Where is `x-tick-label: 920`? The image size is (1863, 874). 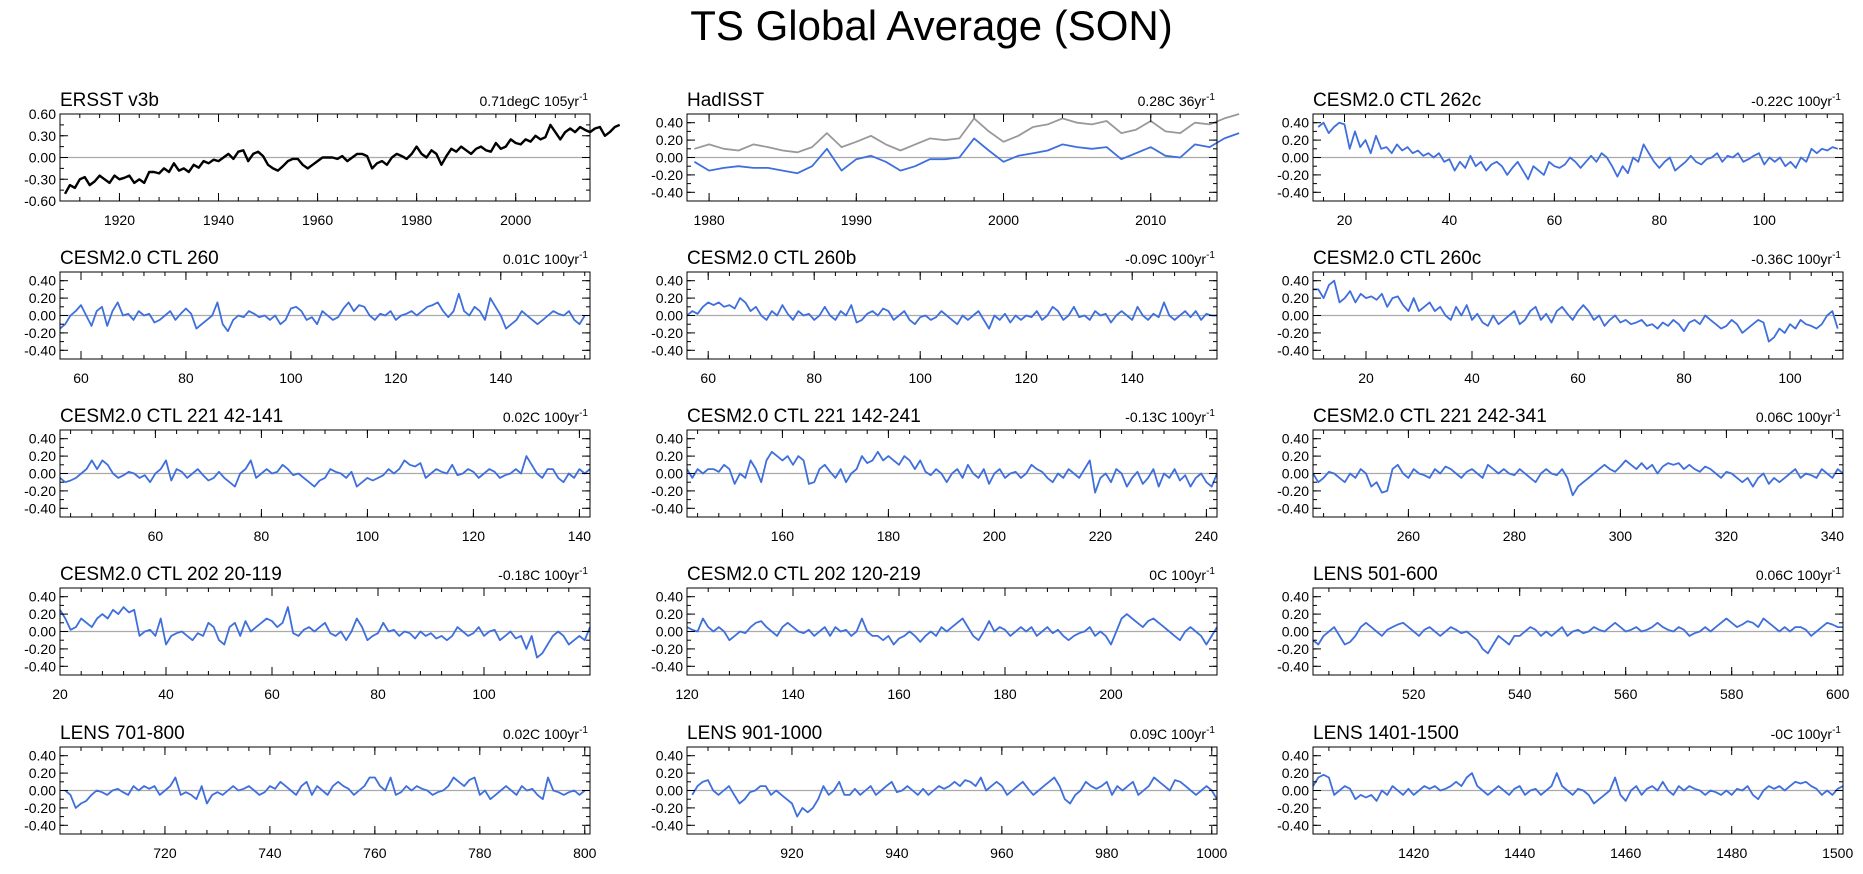 x-tick-label: 920 is located at coordinates (792, 853).